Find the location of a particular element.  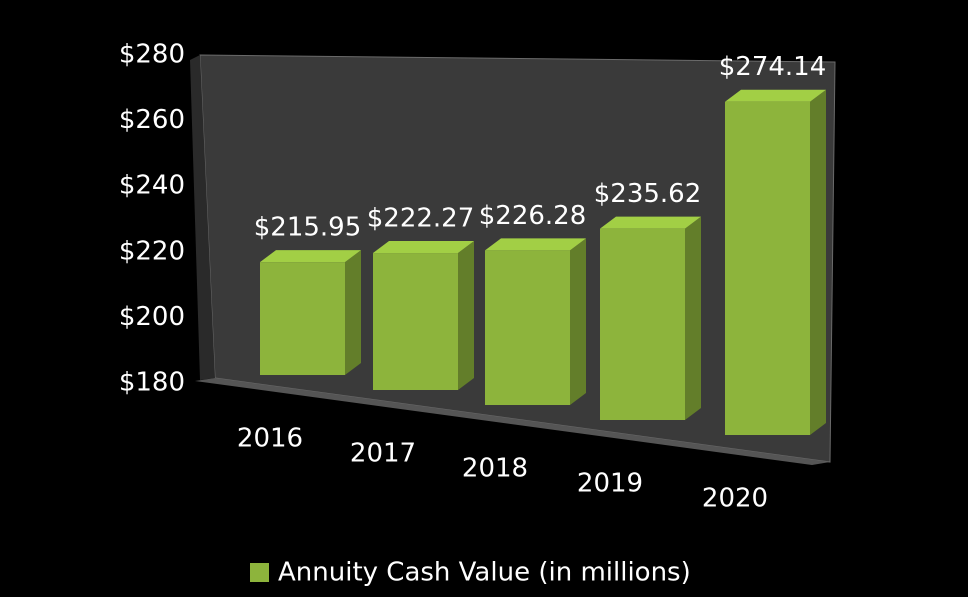

y-tick-label: $240 is located at coordinates (152, 186).